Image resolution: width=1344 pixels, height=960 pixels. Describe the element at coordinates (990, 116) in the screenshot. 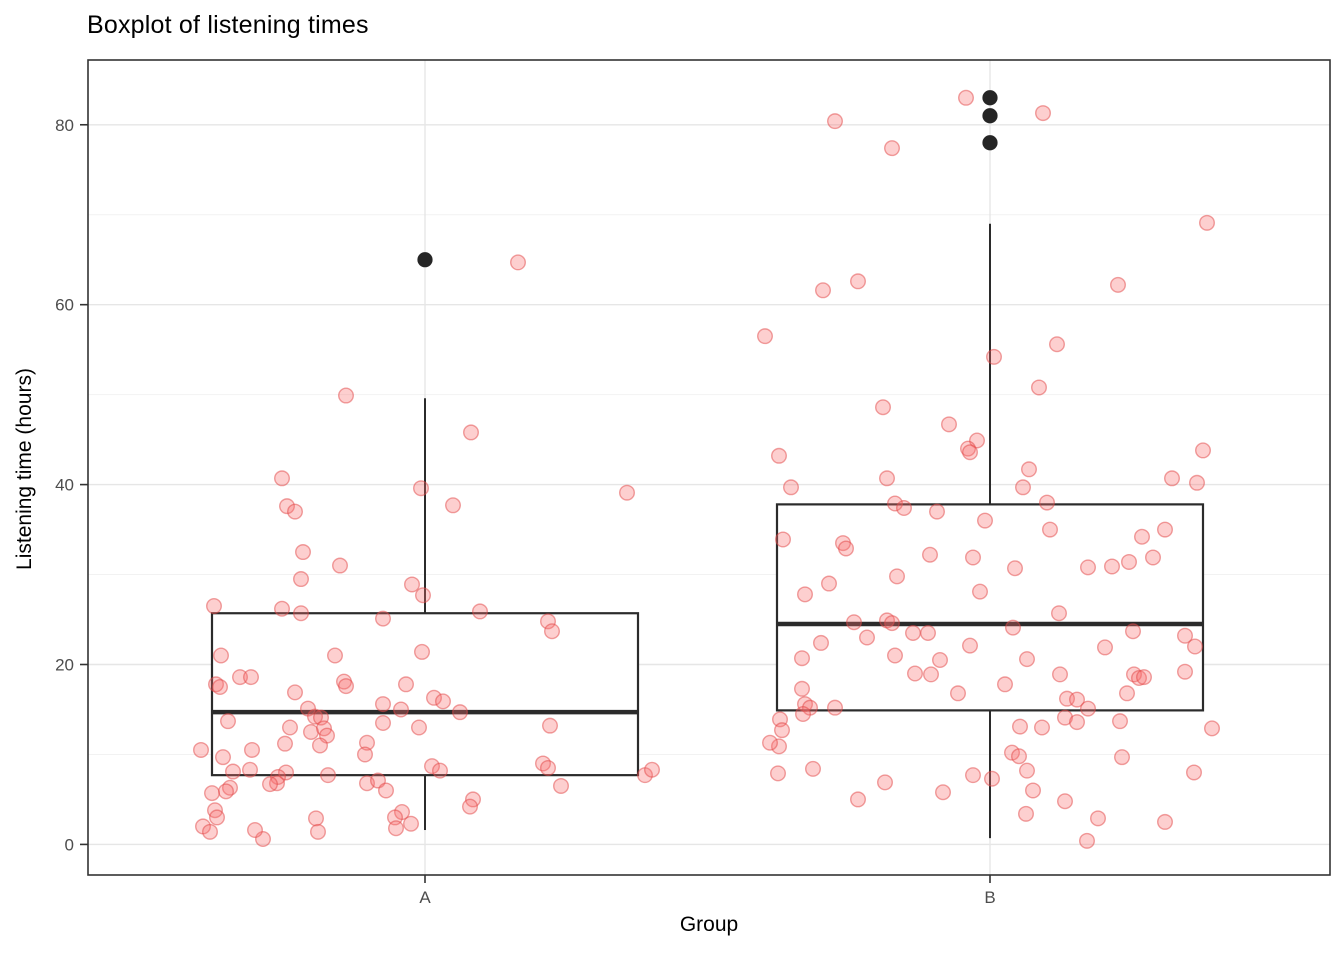

I see `outlier-point-b` at that location.